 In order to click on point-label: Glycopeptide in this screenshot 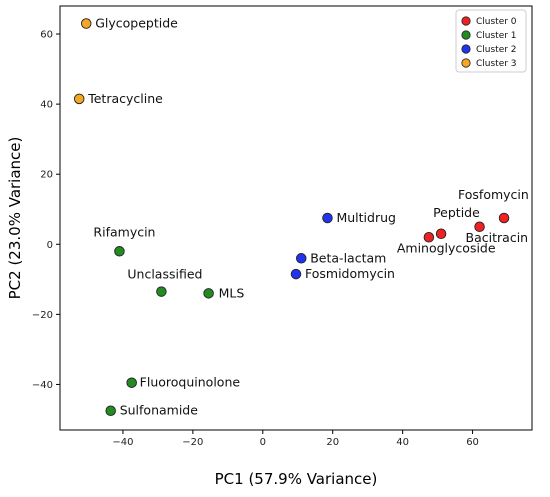, I will do `click(136, 23)`.